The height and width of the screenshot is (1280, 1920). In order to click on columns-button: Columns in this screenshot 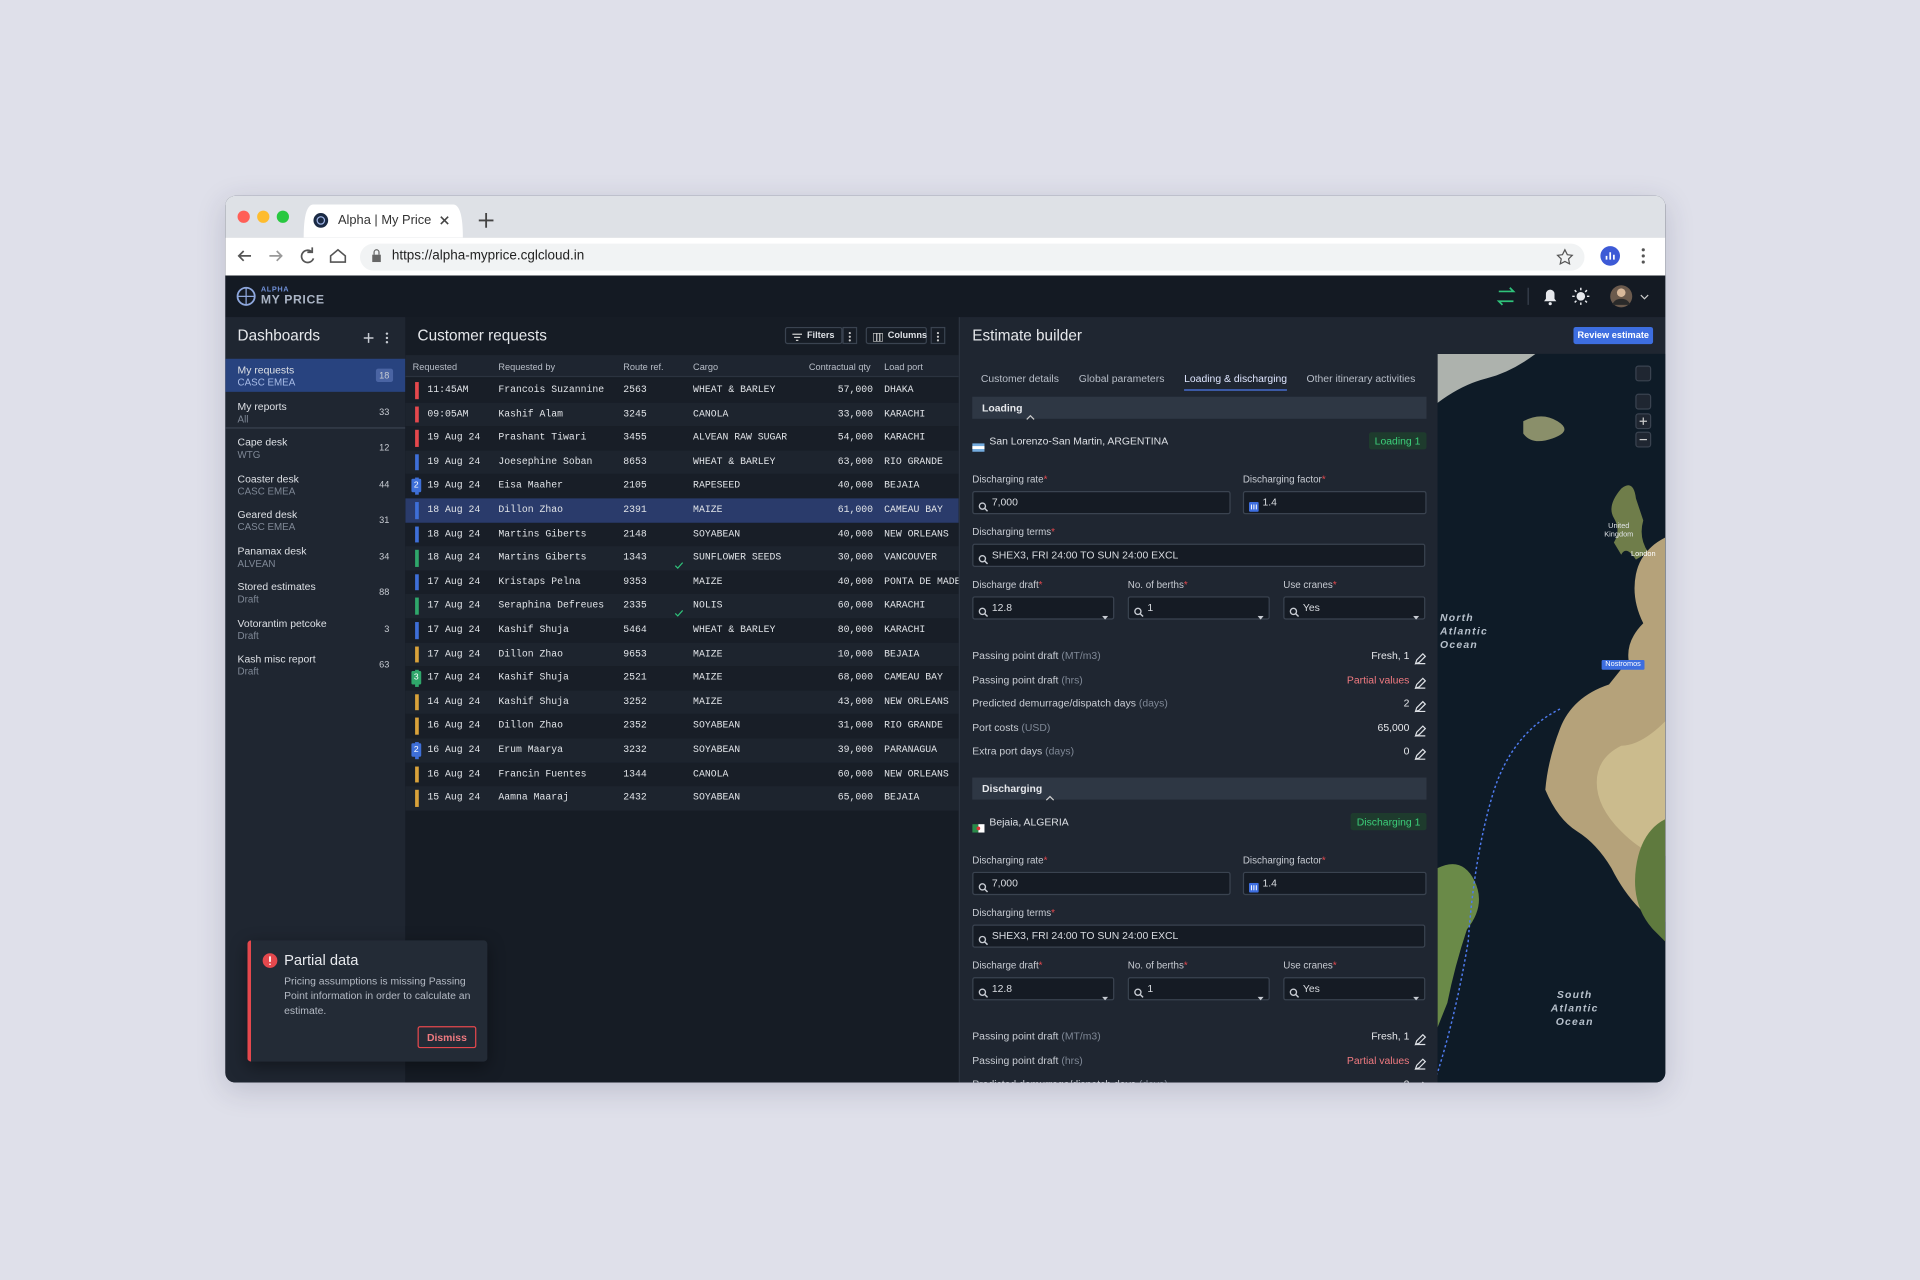, I will do `click(896, 335)`.